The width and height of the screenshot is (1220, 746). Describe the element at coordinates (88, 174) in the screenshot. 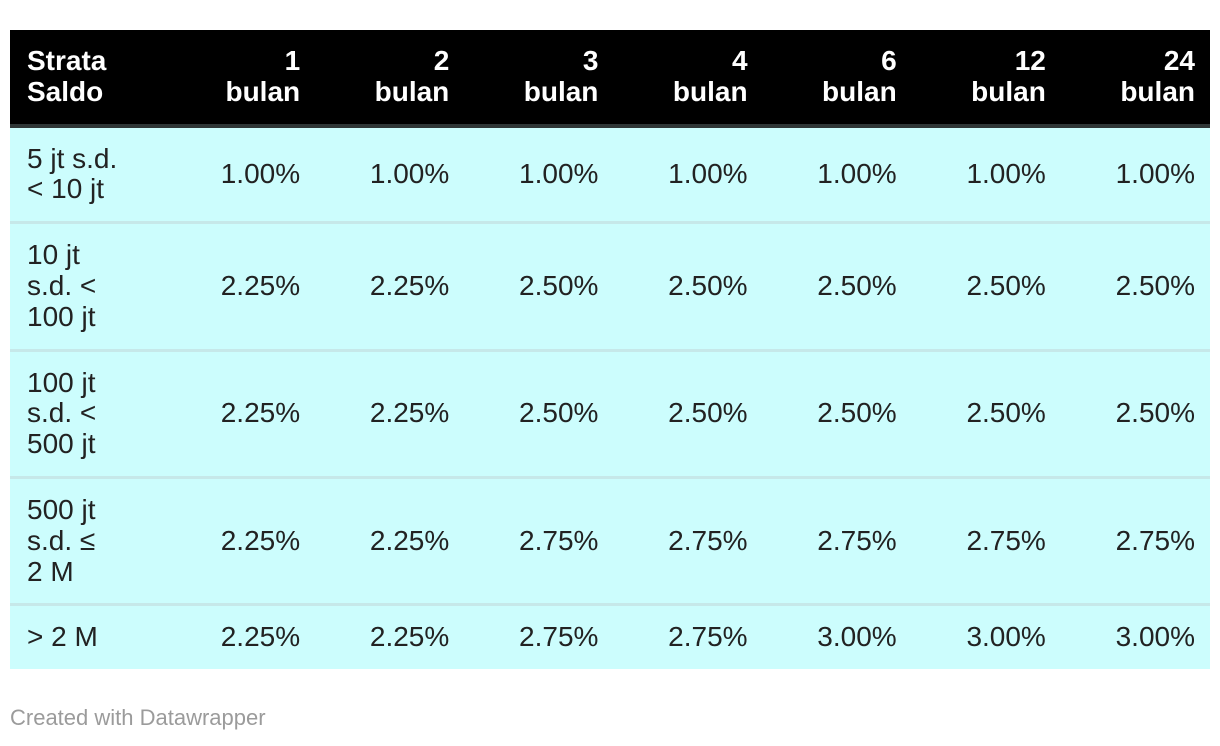

I see `row-label: 5 jt s.d. < 10 jt` at that location.